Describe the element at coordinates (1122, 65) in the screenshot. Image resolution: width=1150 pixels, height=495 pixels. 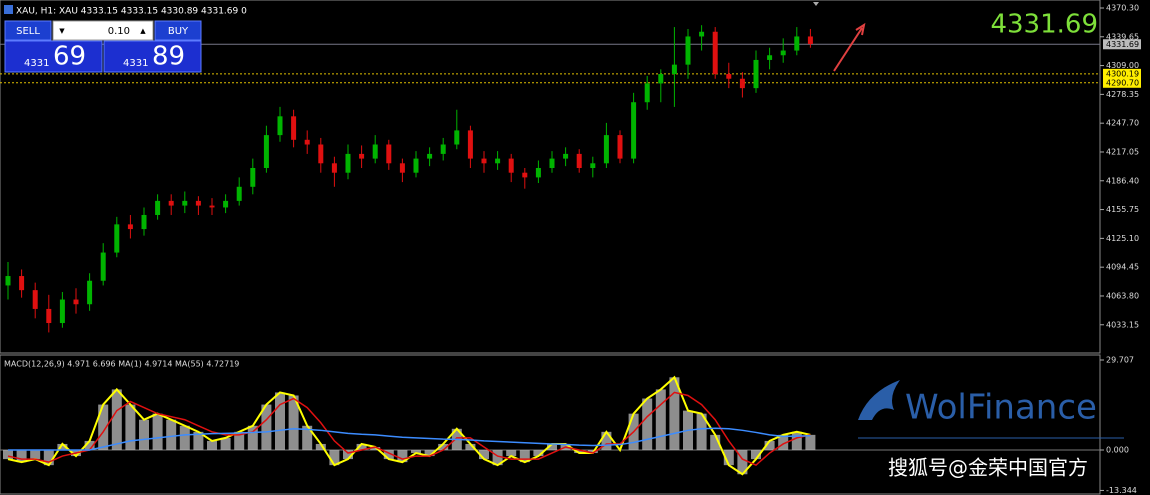
I see `y-tick-label: 4309.00` at that location.